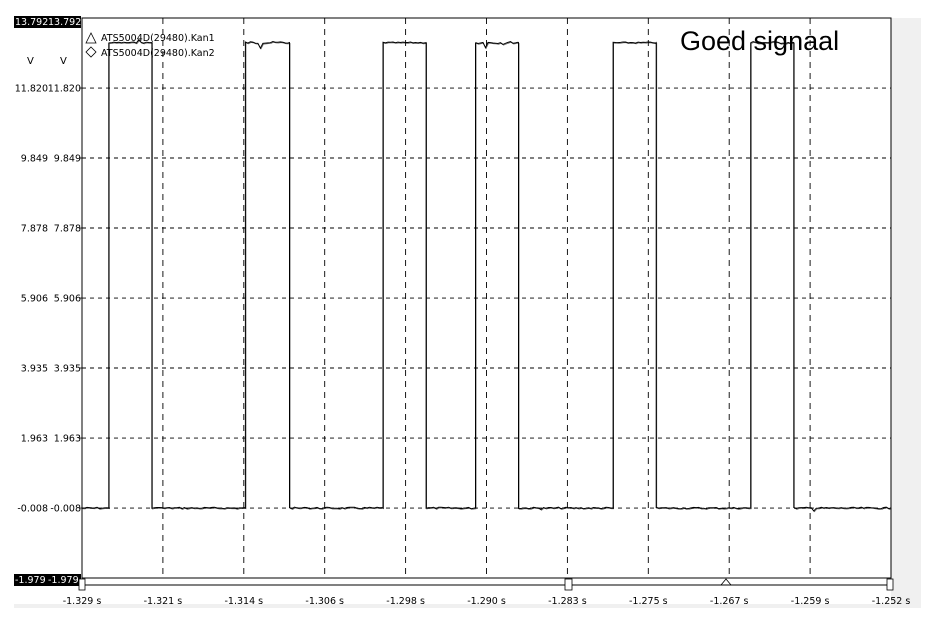 The width and height of the screenshot is (935, 635). Describe the element at coordinates (63, 580) in the screenshot. I see `y-min-label-right: -1.979` at that location.